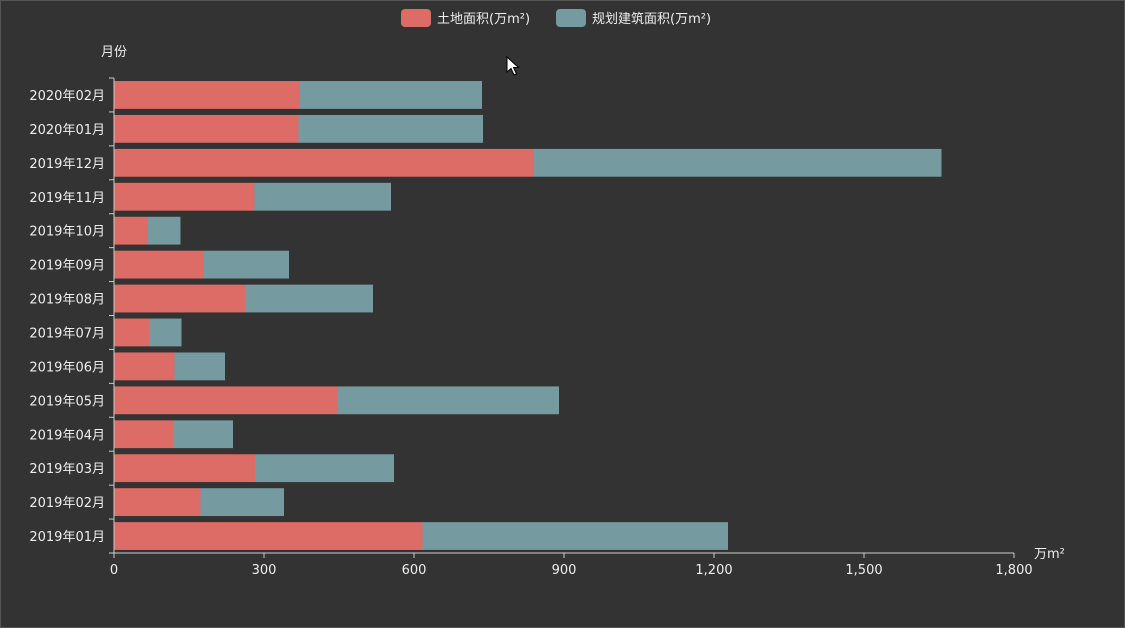  Describe the element at coordinates (713, 570) in the screenshot. I see `x-tick-label: 1,200` at that location.